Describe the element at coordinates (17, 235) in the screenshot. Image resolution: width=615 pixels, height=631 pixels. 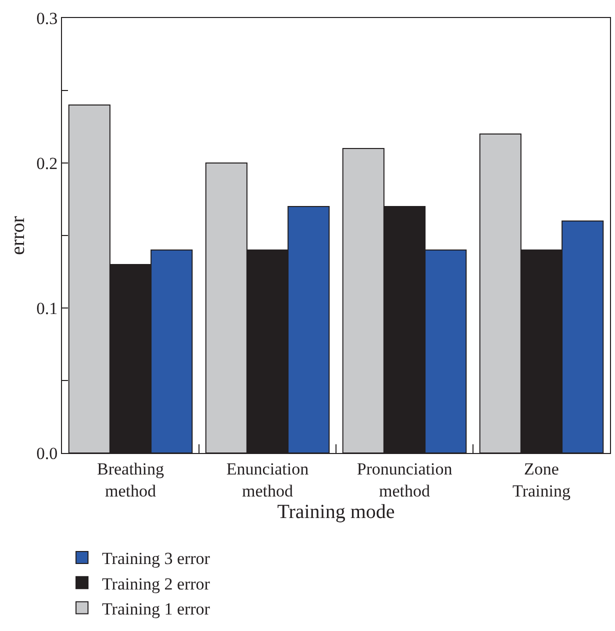
I see `y-axis-title: error` at that location.